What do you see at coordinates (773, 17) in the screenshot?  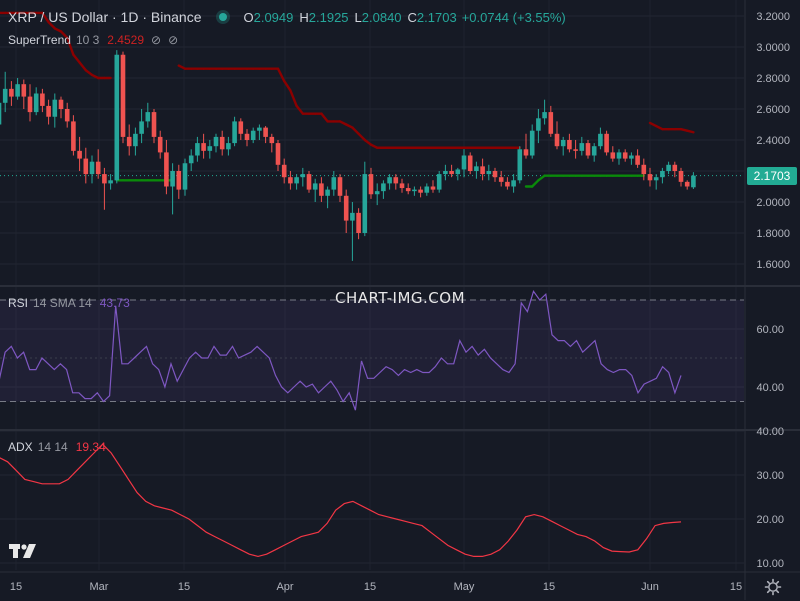 I see `price-tick-label: 3.2000` at bounding box center [773, 17].